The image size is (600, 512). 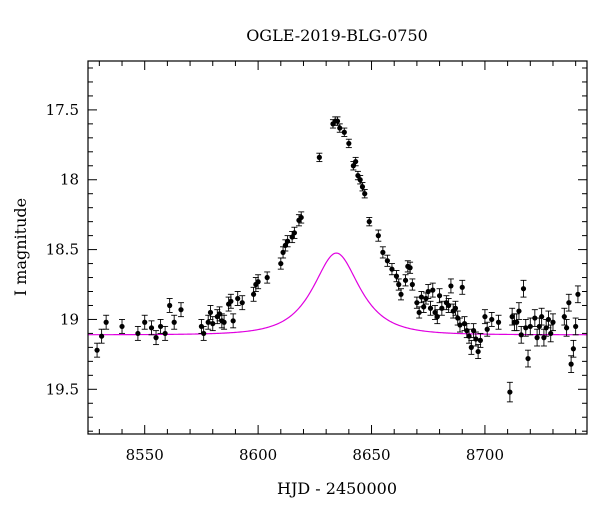 I want to click on y-axis-label: I magnitude, so click(x=20, y=247).